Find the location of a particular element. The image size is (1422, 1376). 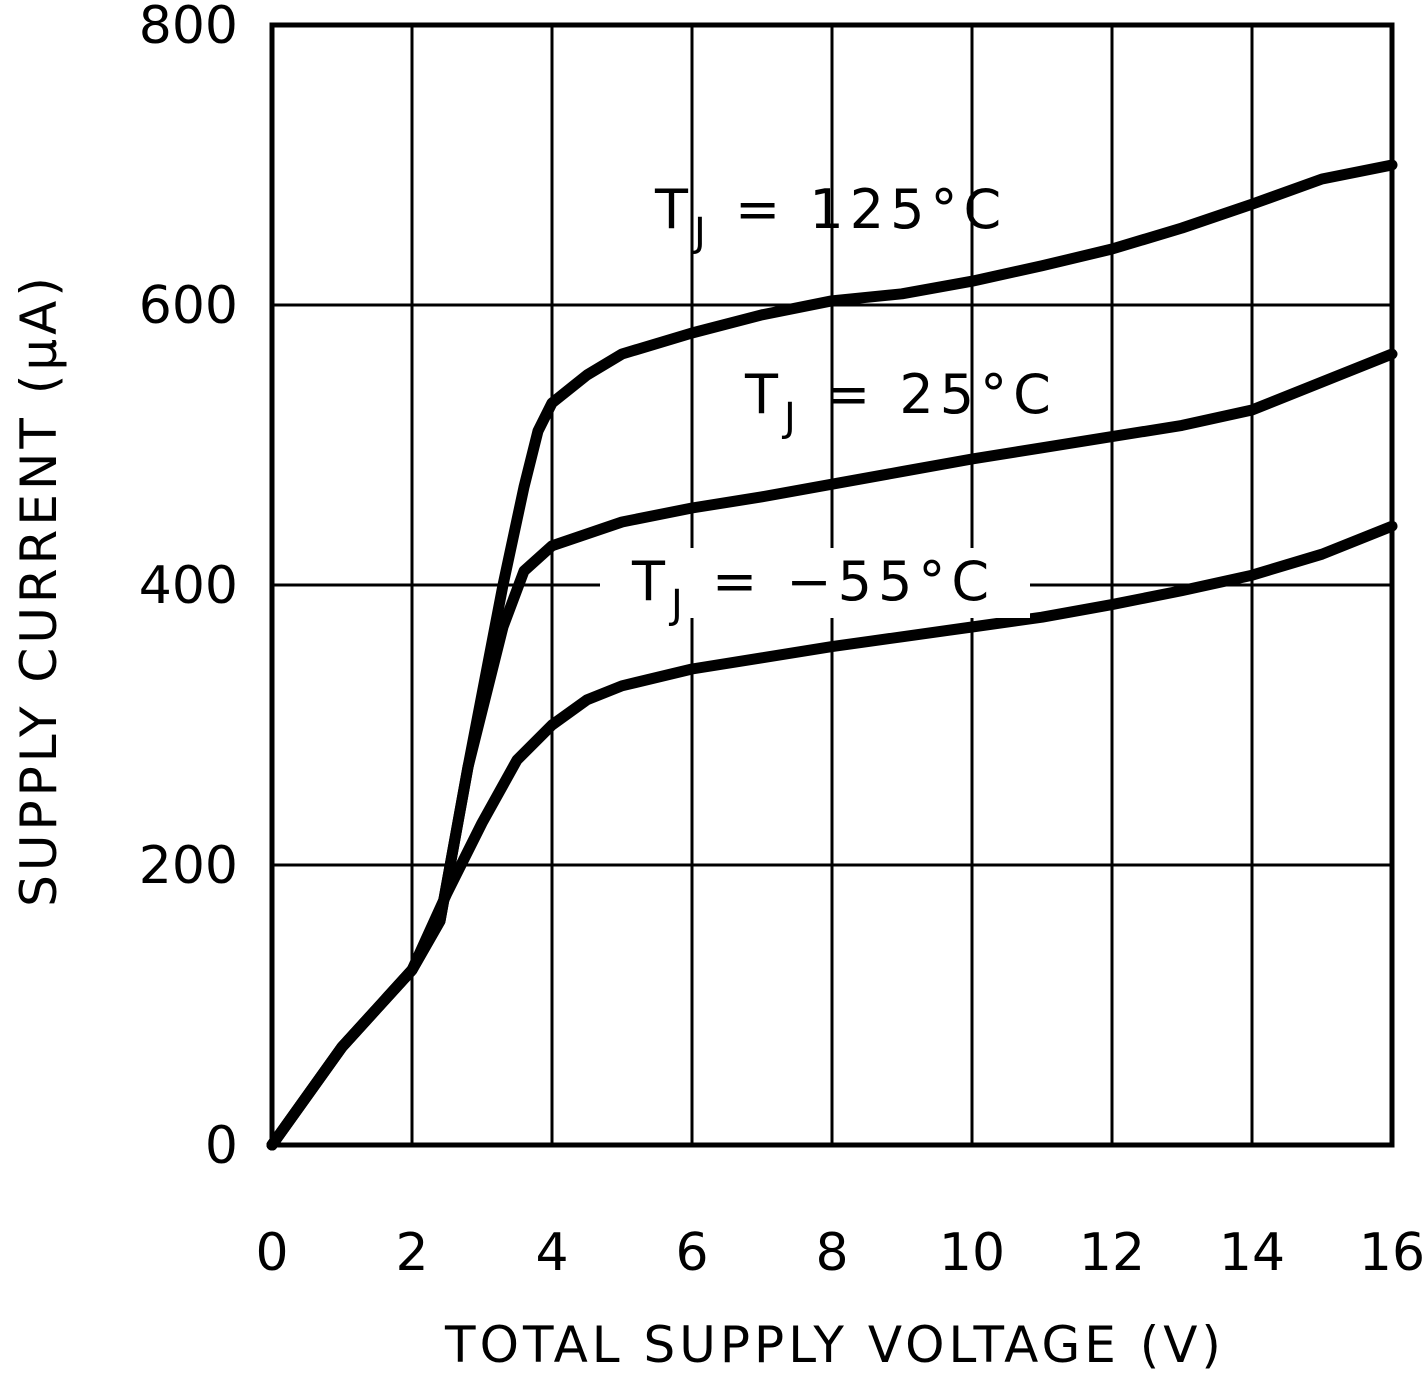

series-labels: TJ = 125°CTJ = 25°CTJ = −55°C is located at coordinates (828, 403).